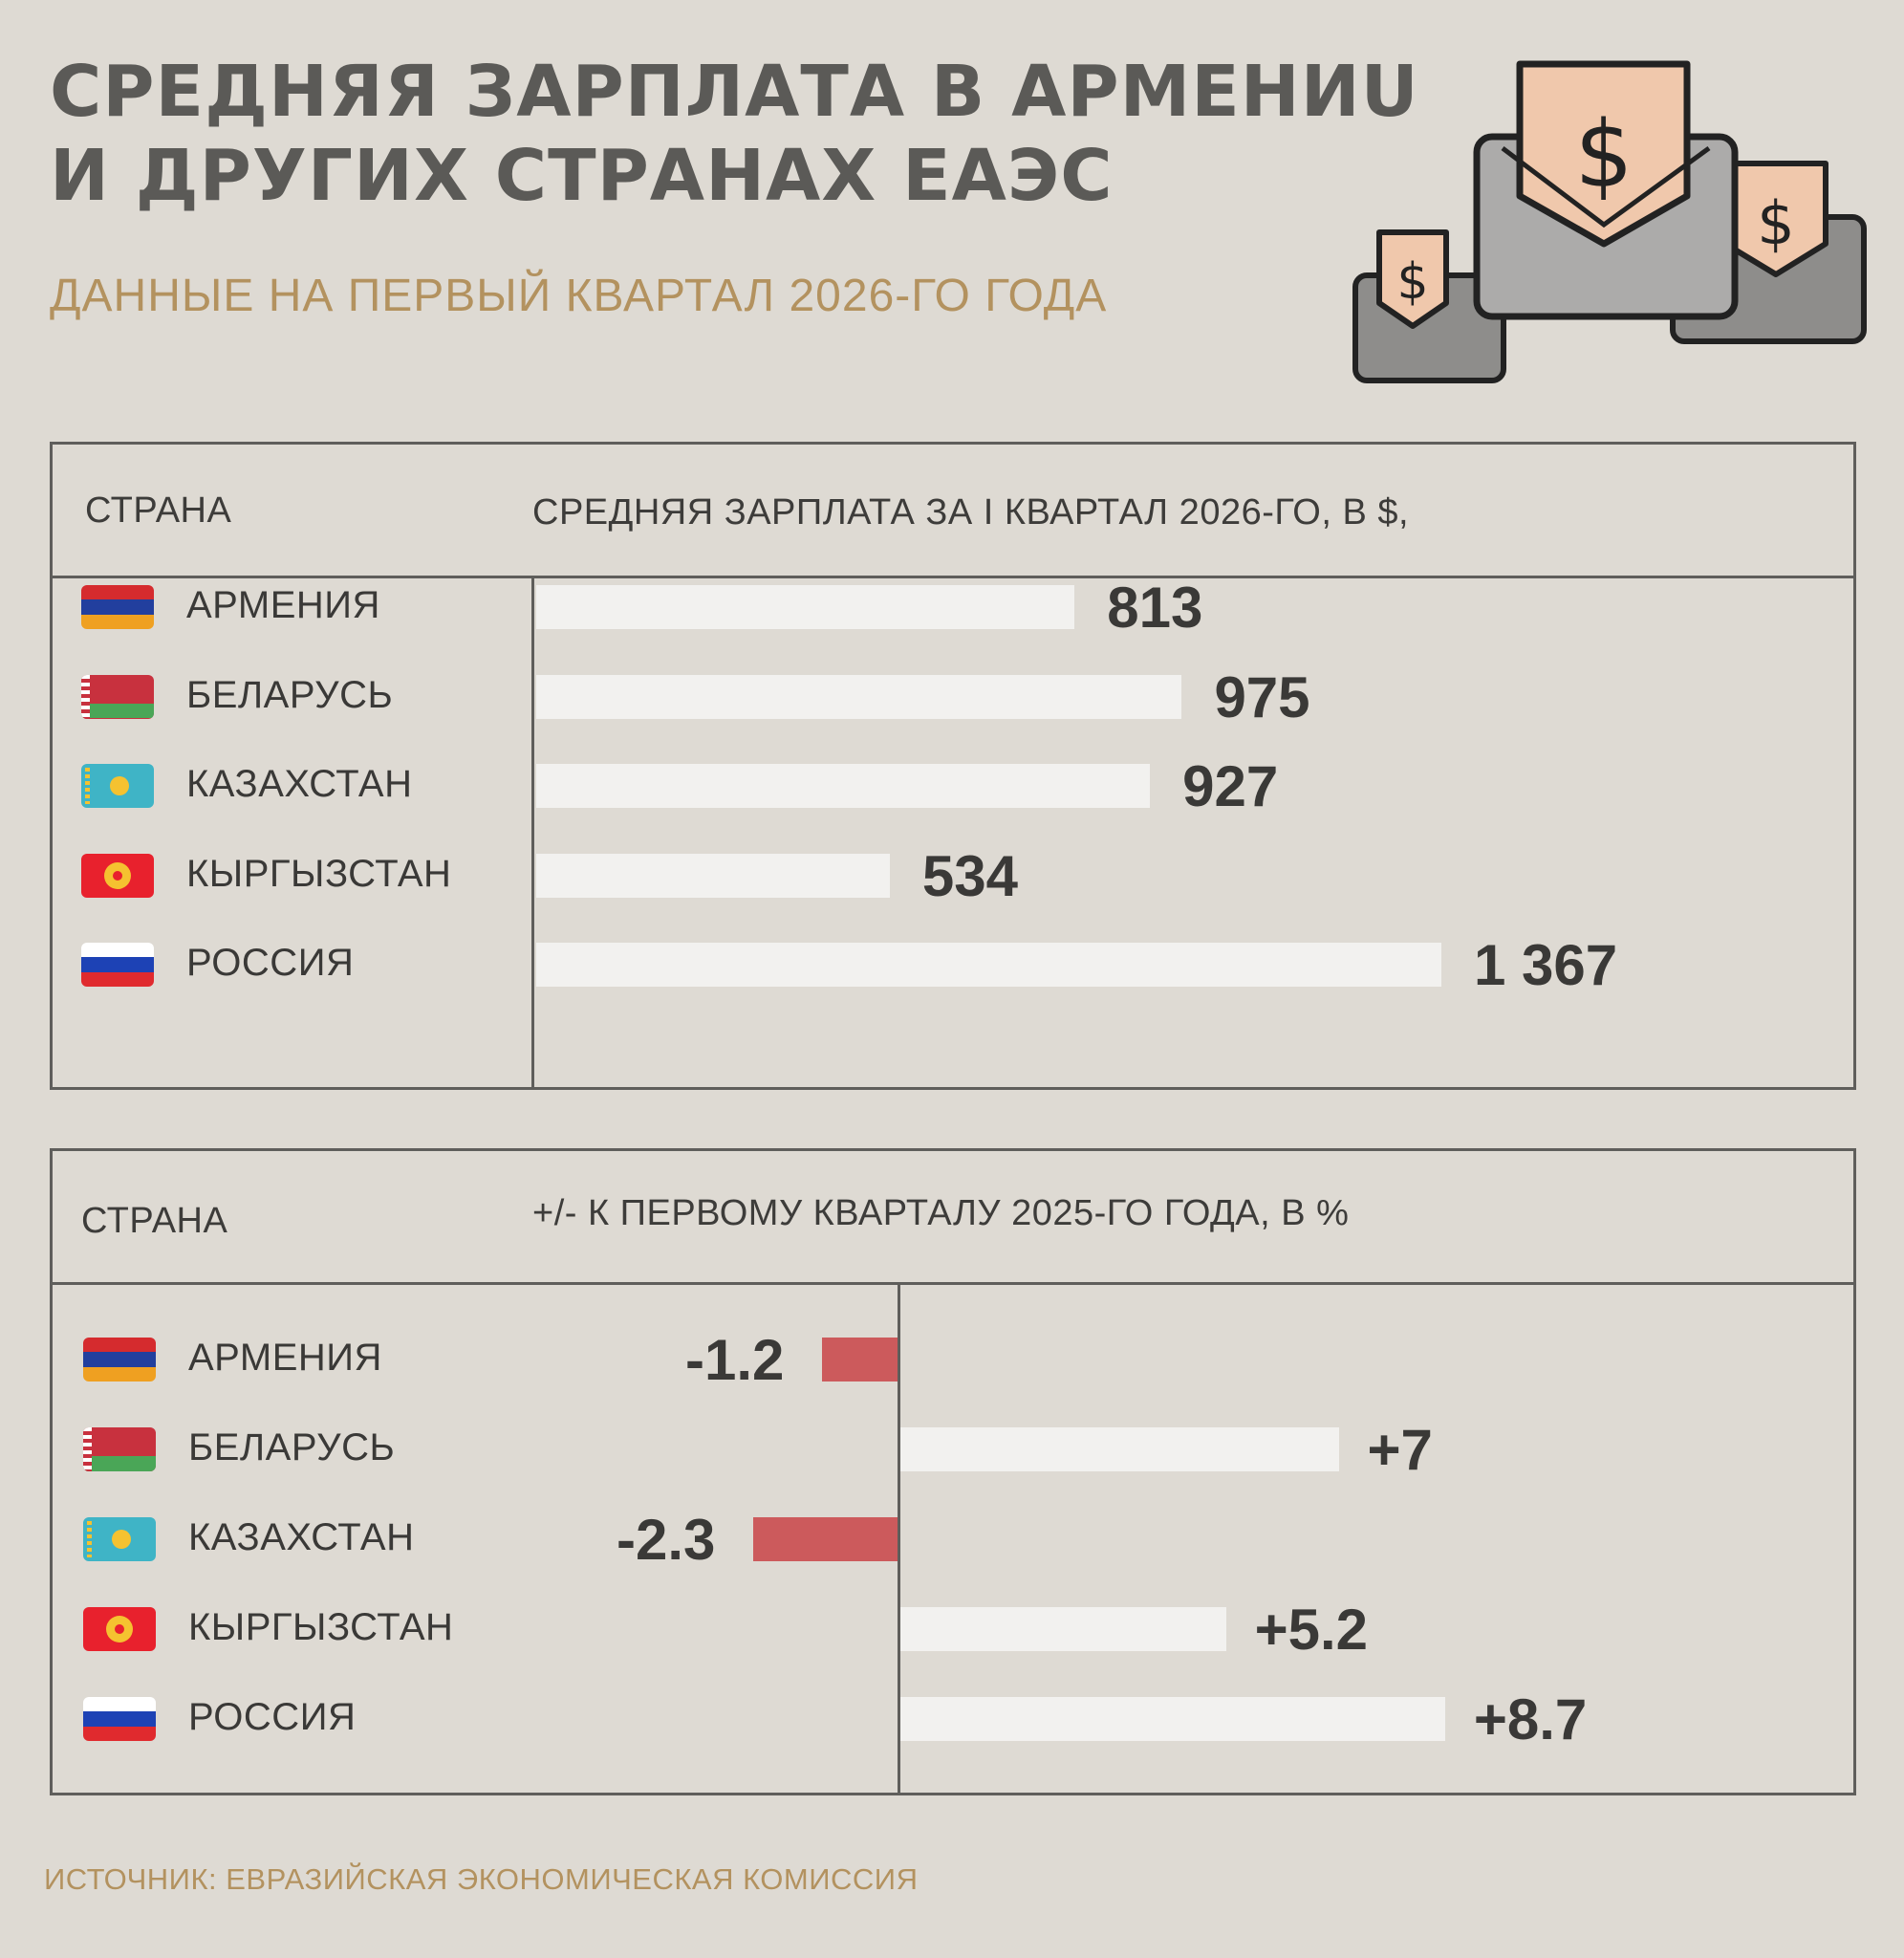 This screenshot has height=1958, width=1904. What do you see at coordinates (734, 92) in the screenshot?
I see `title-line-1: СРЕДНЯЯ ЗАРПЛАТА В АРМЕНИU` at bounding box center [734, 92].